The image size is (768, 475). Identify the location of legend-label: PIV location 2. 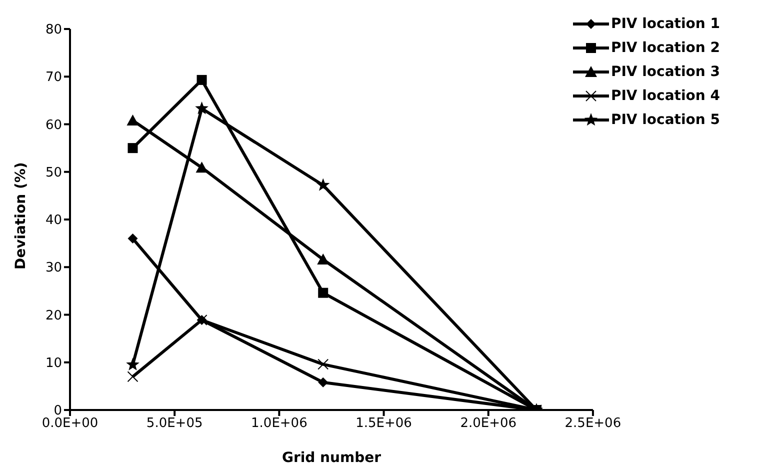
(665, 48).